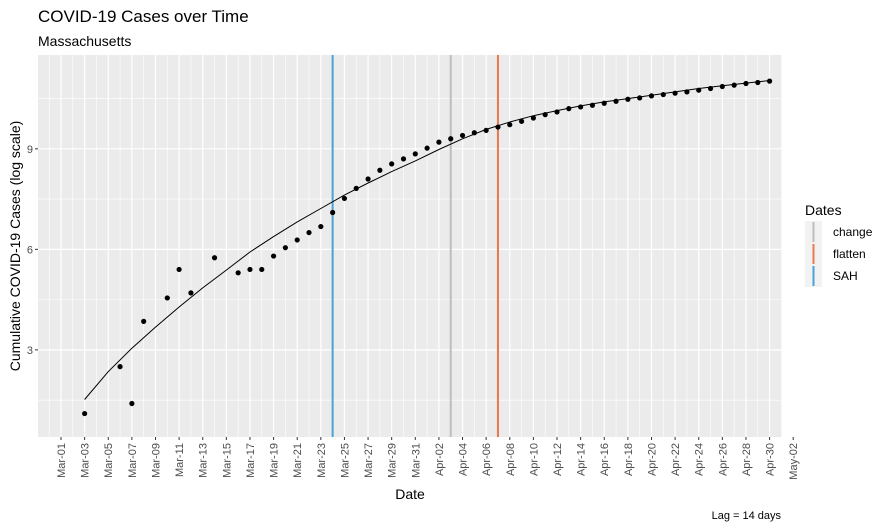 This screenshot has height=529, width=890. I want to click on x-tick-label: Mar-21, so click(298, 460).